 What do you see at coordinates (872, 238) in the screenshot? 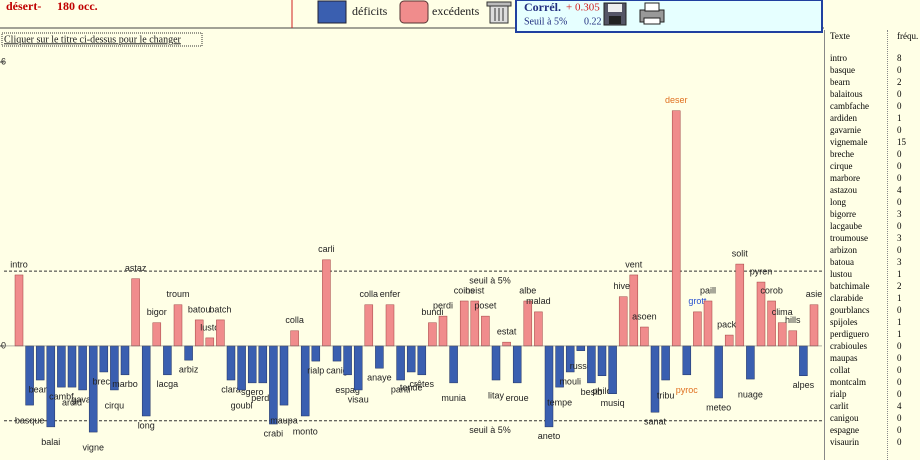
I see `table-row: troumouse 3` at bounding box center [872, 238].